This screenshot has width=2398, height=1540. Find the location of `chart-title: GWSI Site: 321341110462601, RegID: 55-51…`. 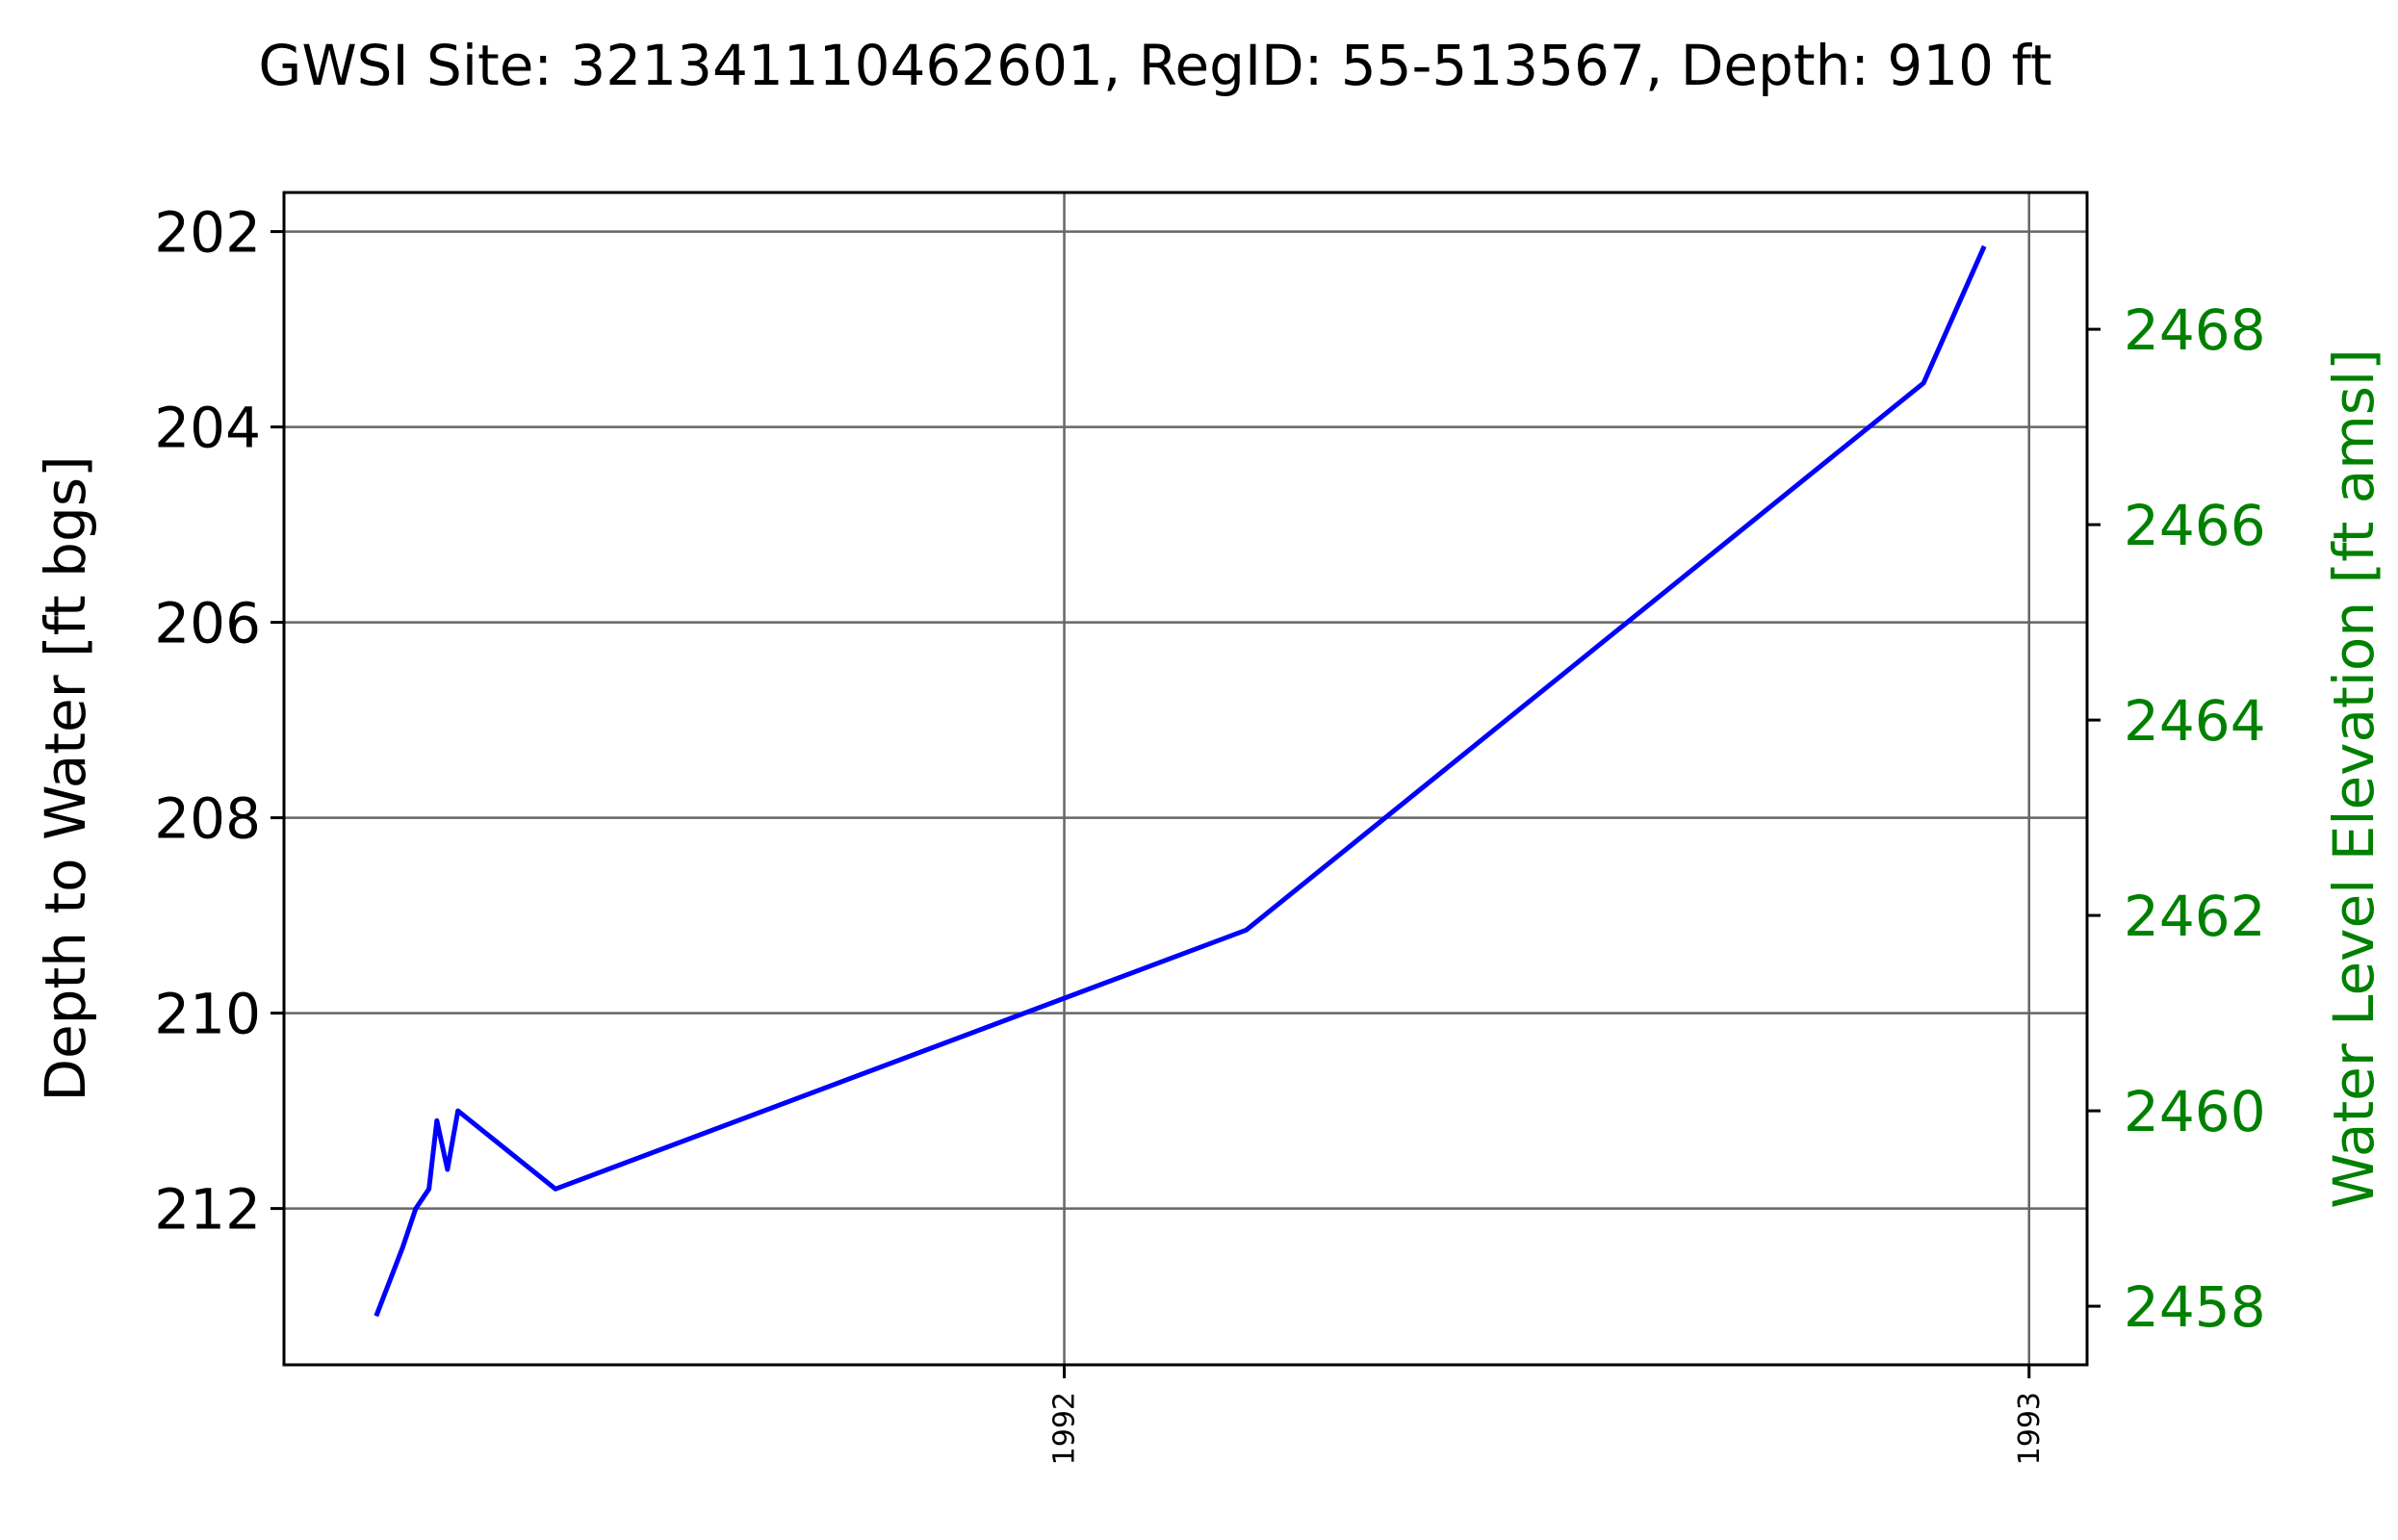

chart-title: GWSI Site: 321341110462601, RegID: 55-51… is located at coordinates (1154, 65).